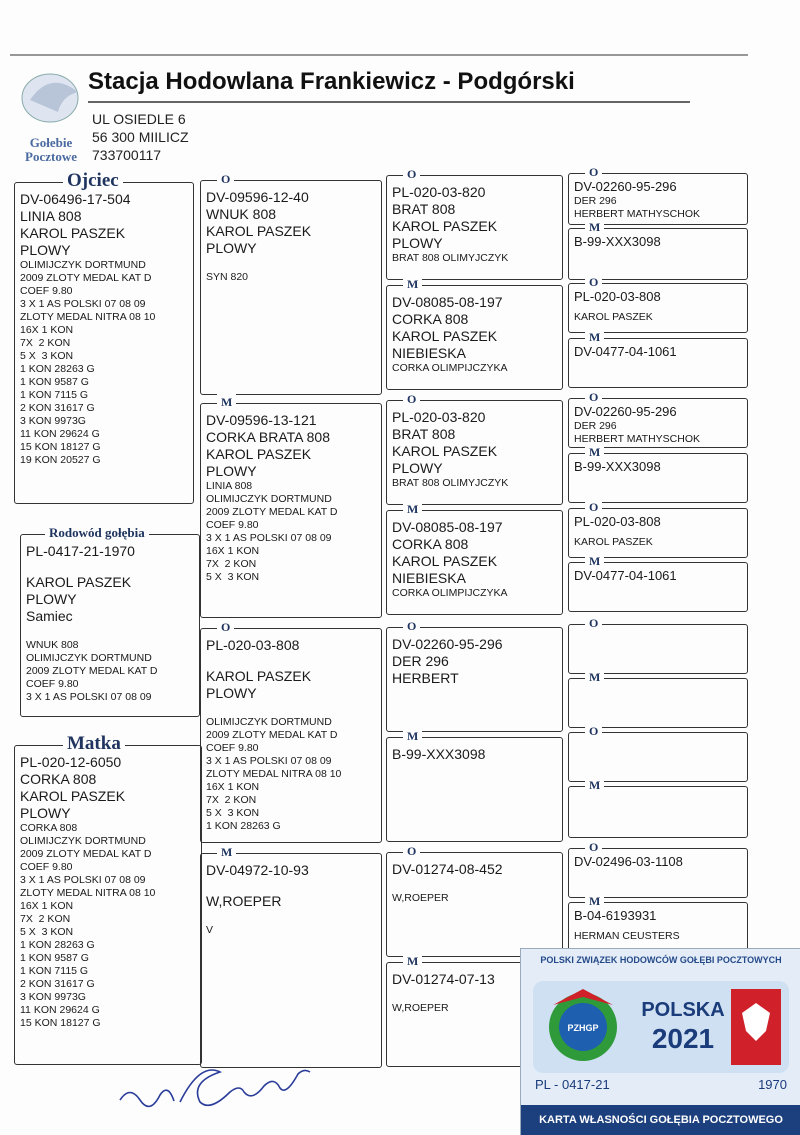  Describe the element at coordinates (244, 901) in the screenshot. I see `ring-line: W,ROEPER` at that location.